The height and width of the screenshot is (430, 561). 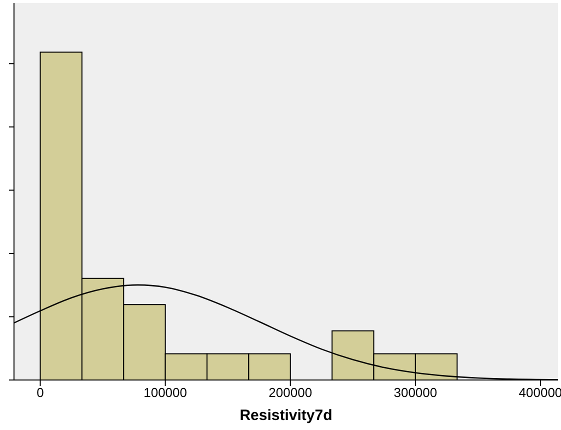 What do you see at coordinates (416, 392) in the screenshot?
I see `x-tick-label: 300000` at bounding box center [416, 392].